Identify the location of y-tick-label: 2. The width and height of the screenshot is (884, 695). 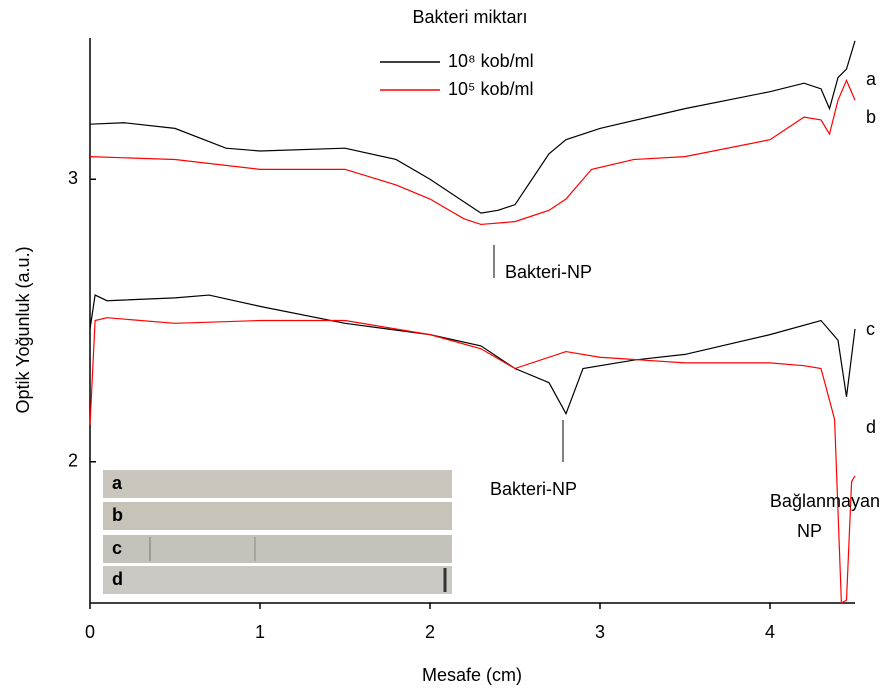
(73, 461).